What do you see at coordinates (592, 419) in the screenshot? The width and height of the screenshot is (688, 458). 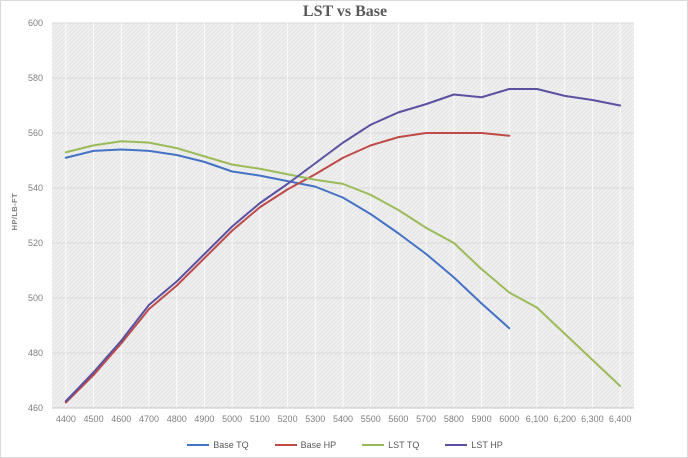 I see `x-tick-label: 6,300` at bounding box center [592, 419].